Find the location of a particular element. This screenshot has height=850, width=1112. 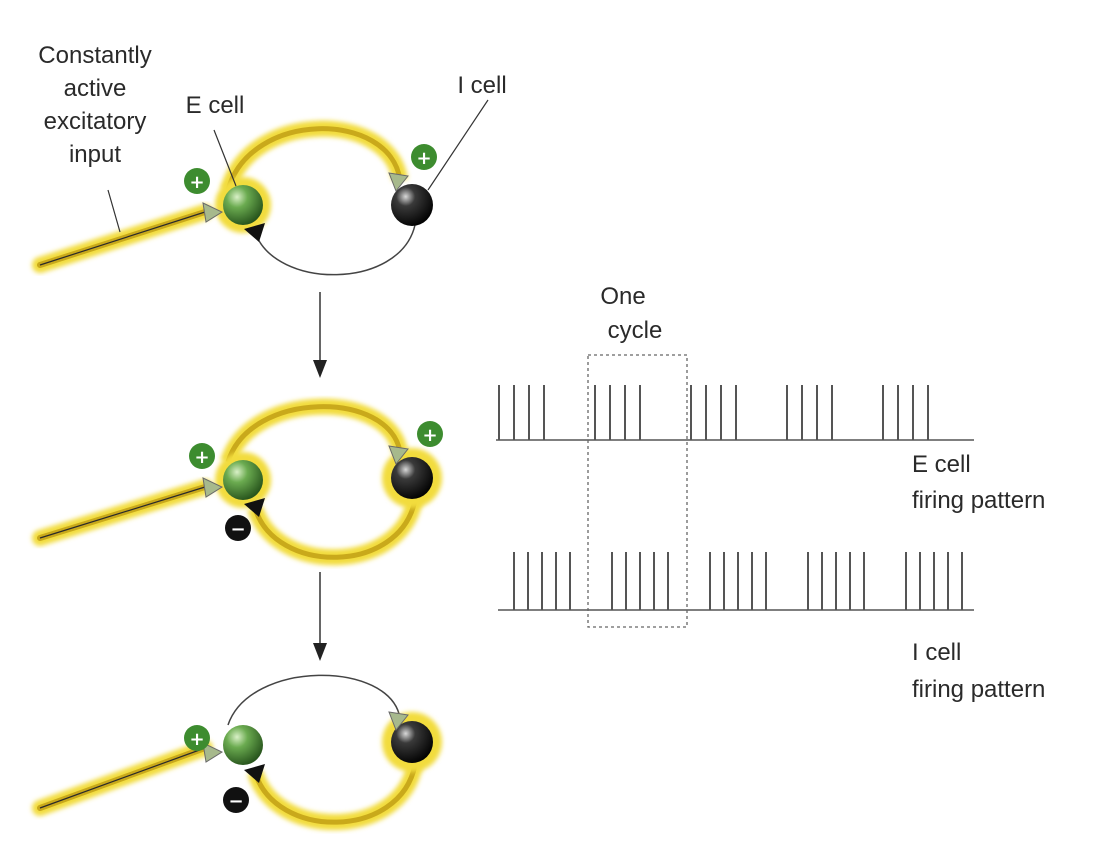

svg-text: excitatory is located at coordinates (95, 121).